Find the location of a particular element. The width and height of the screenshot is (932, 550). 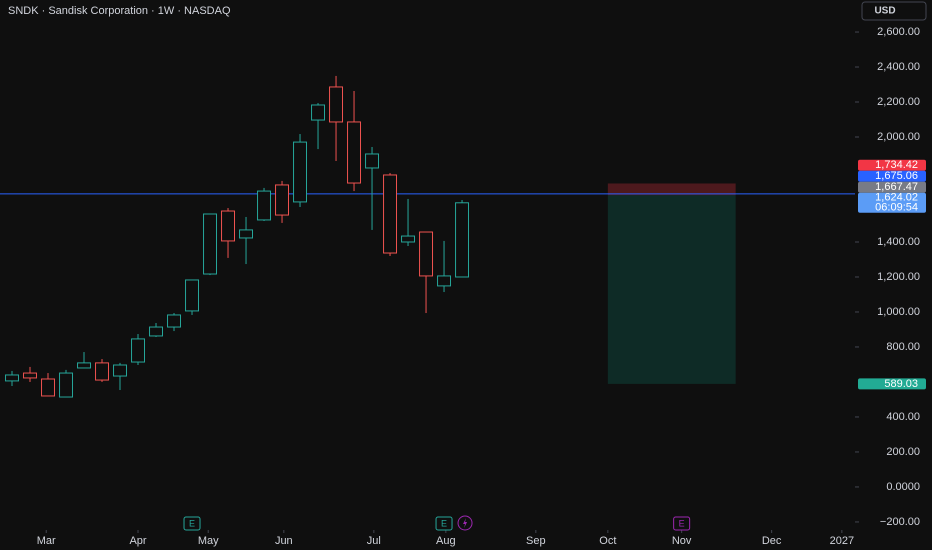

y-tick-label: 800.00 is located at coordinates (903, 347).